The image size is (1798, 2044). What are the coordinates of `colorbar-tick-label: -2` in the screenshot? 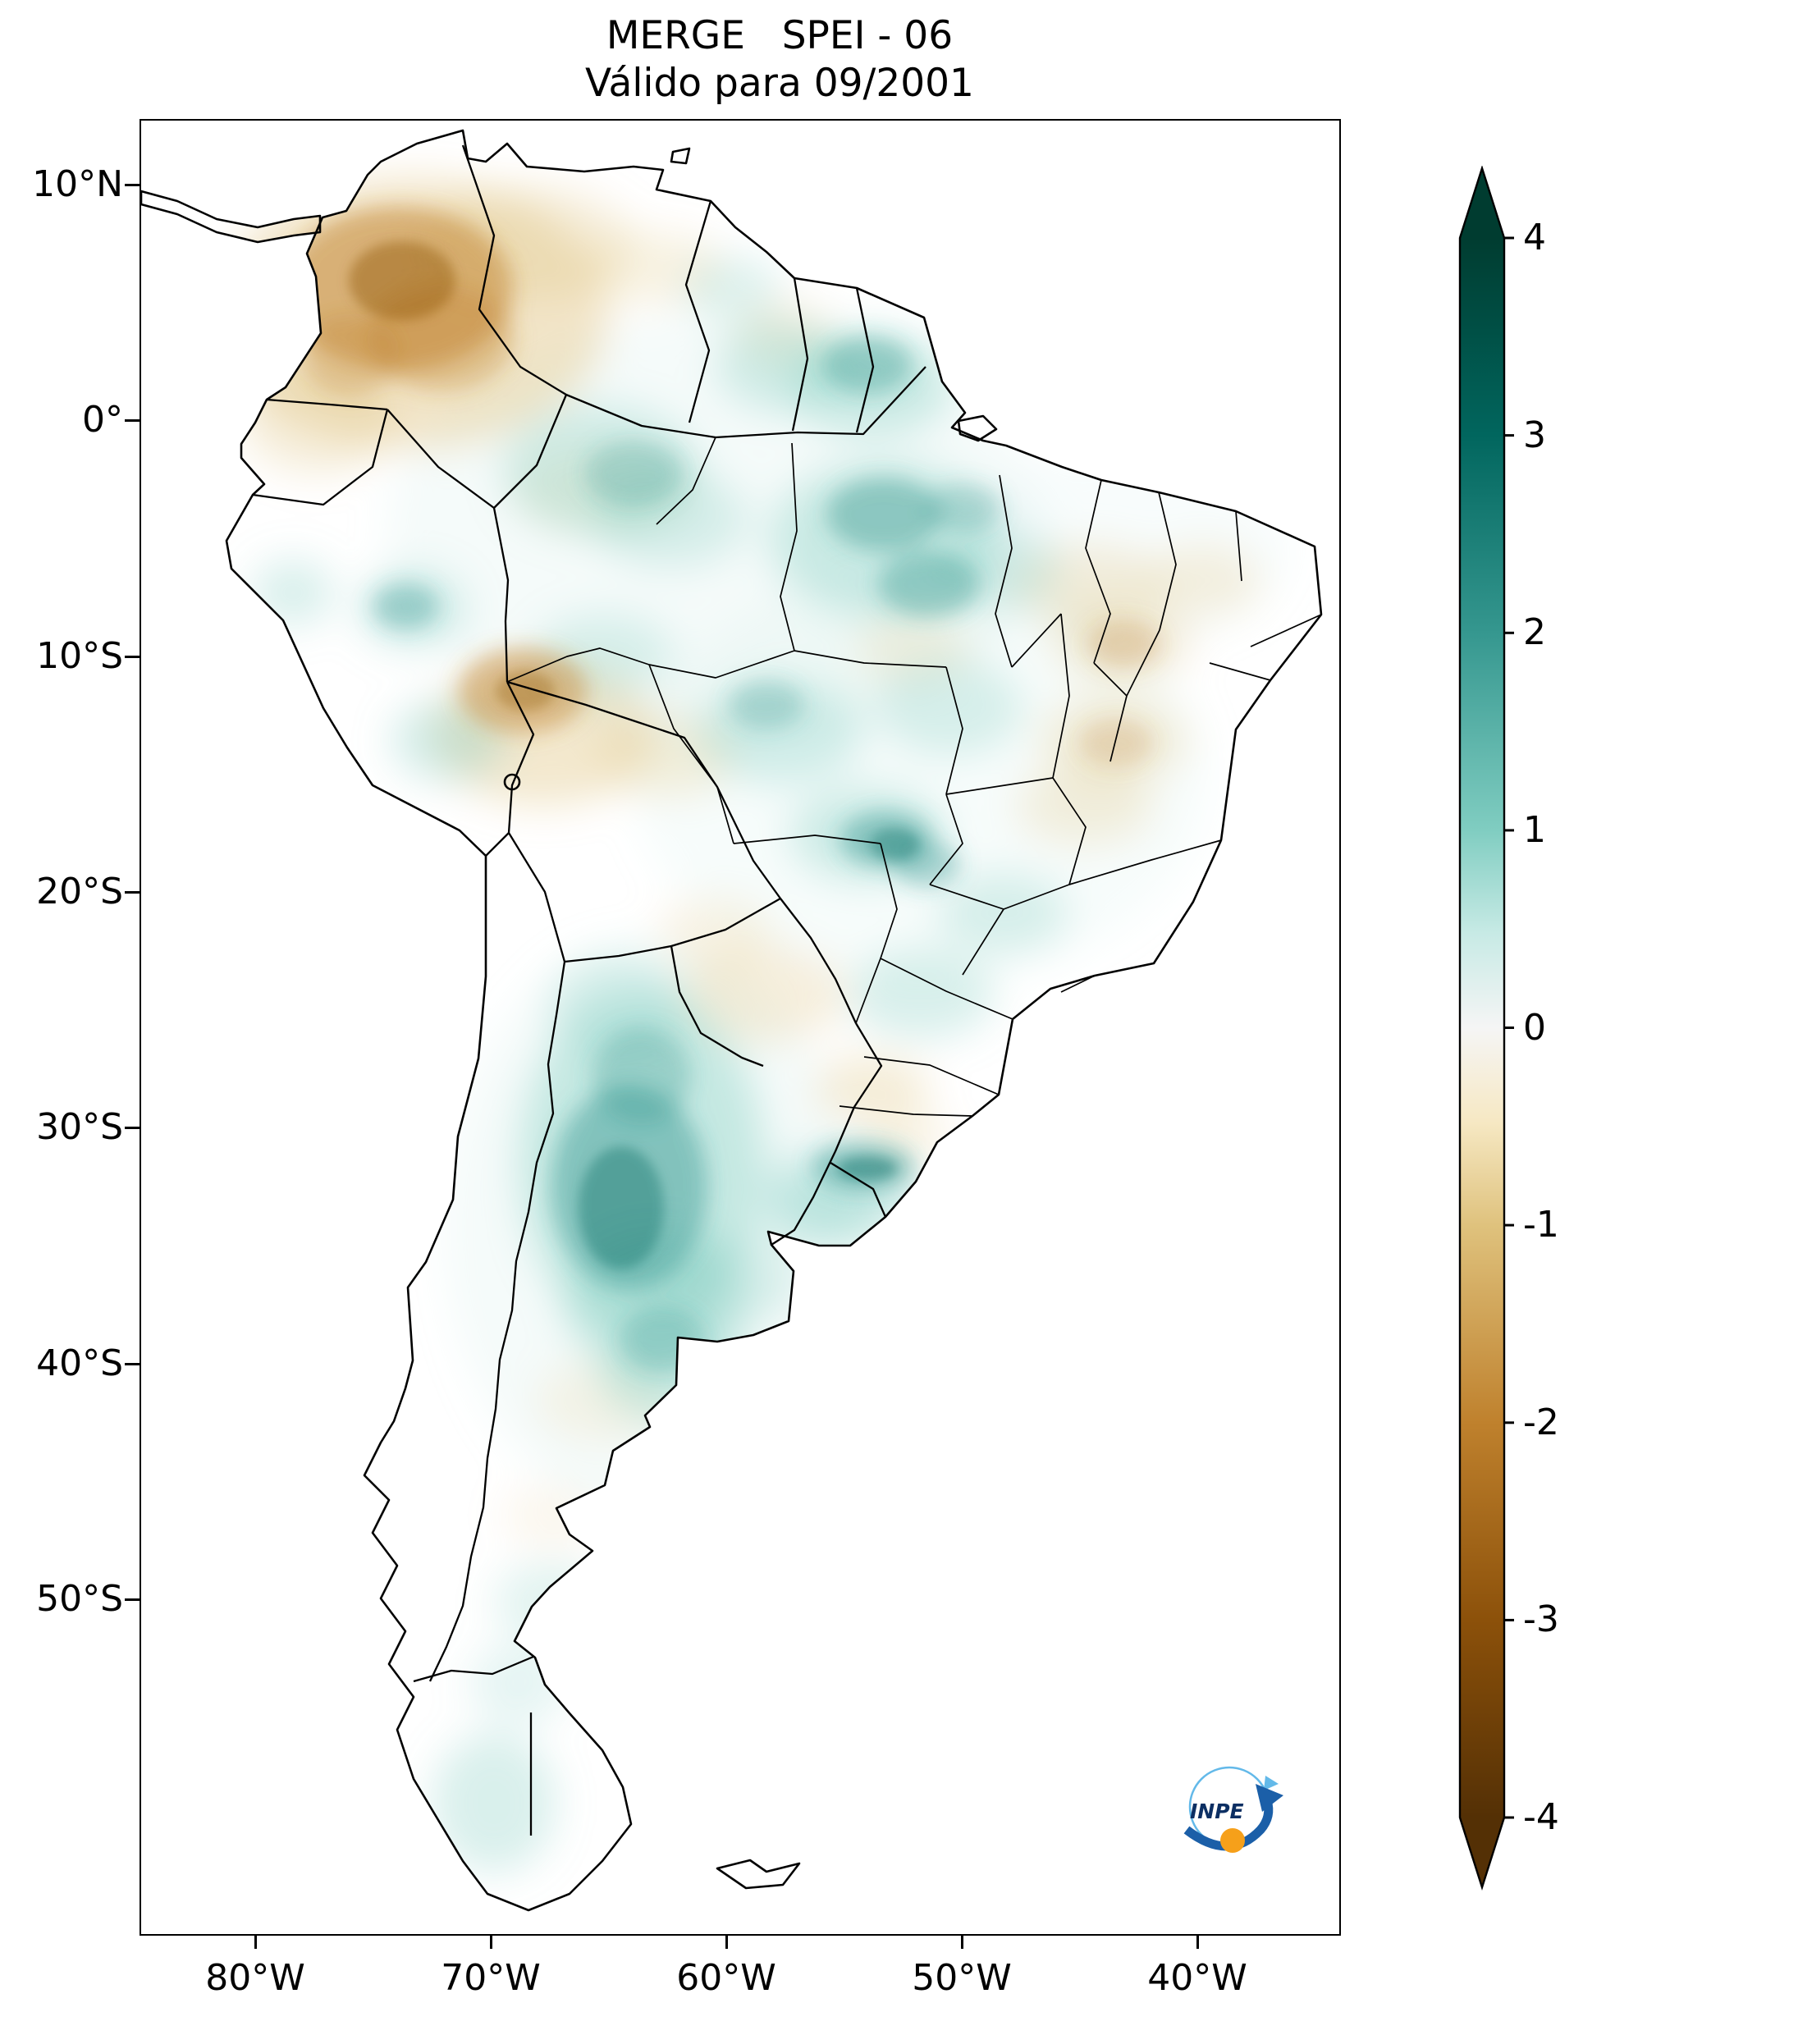 It's located at (1541, 1422).